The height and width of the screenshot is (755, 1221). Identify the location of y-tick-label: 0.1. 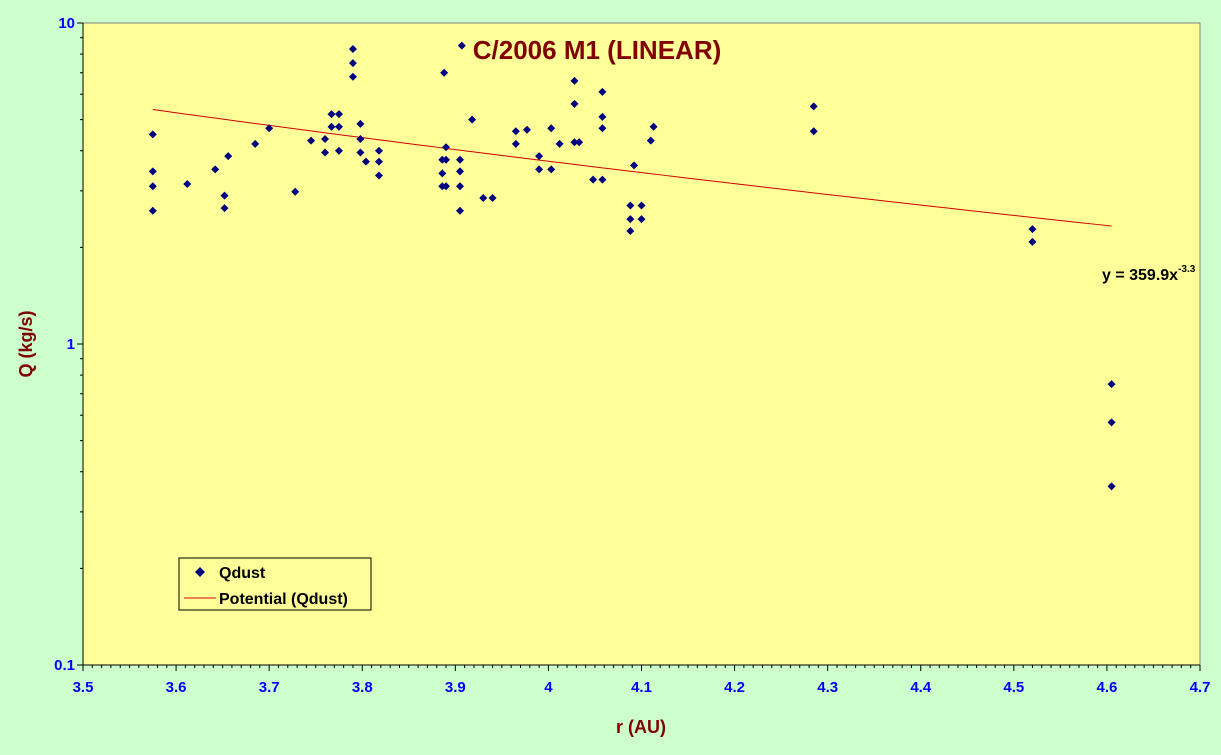
(64, 665).